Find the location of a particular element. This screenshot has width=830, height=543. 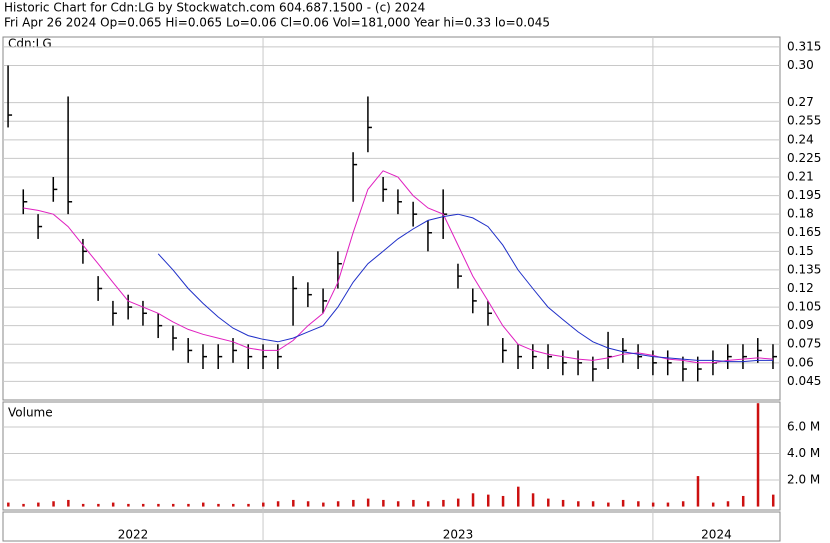

y-tick-label: 2.0 M is located at coordinates (803, 480).